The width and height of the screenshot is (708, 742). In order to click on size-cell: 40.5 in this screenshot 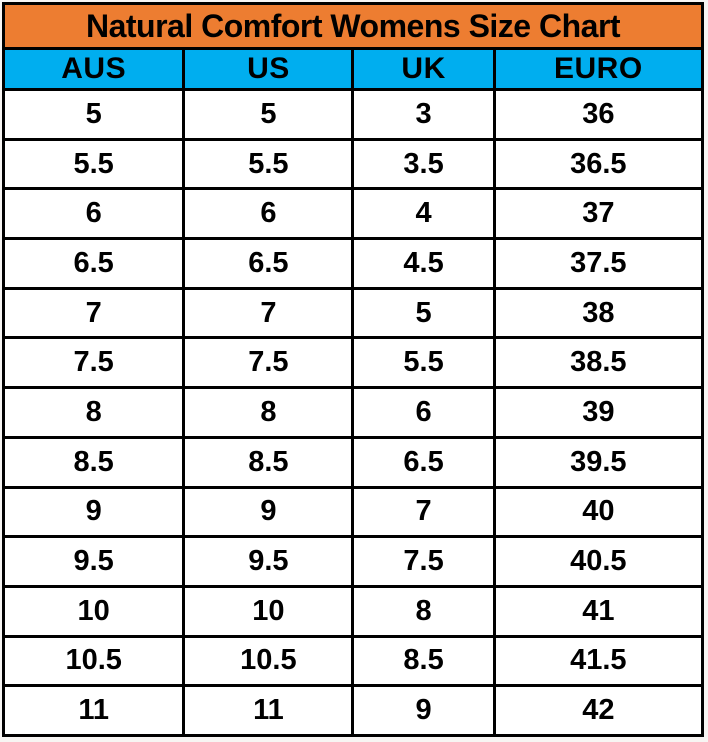, I will do `click(598, 561)`.